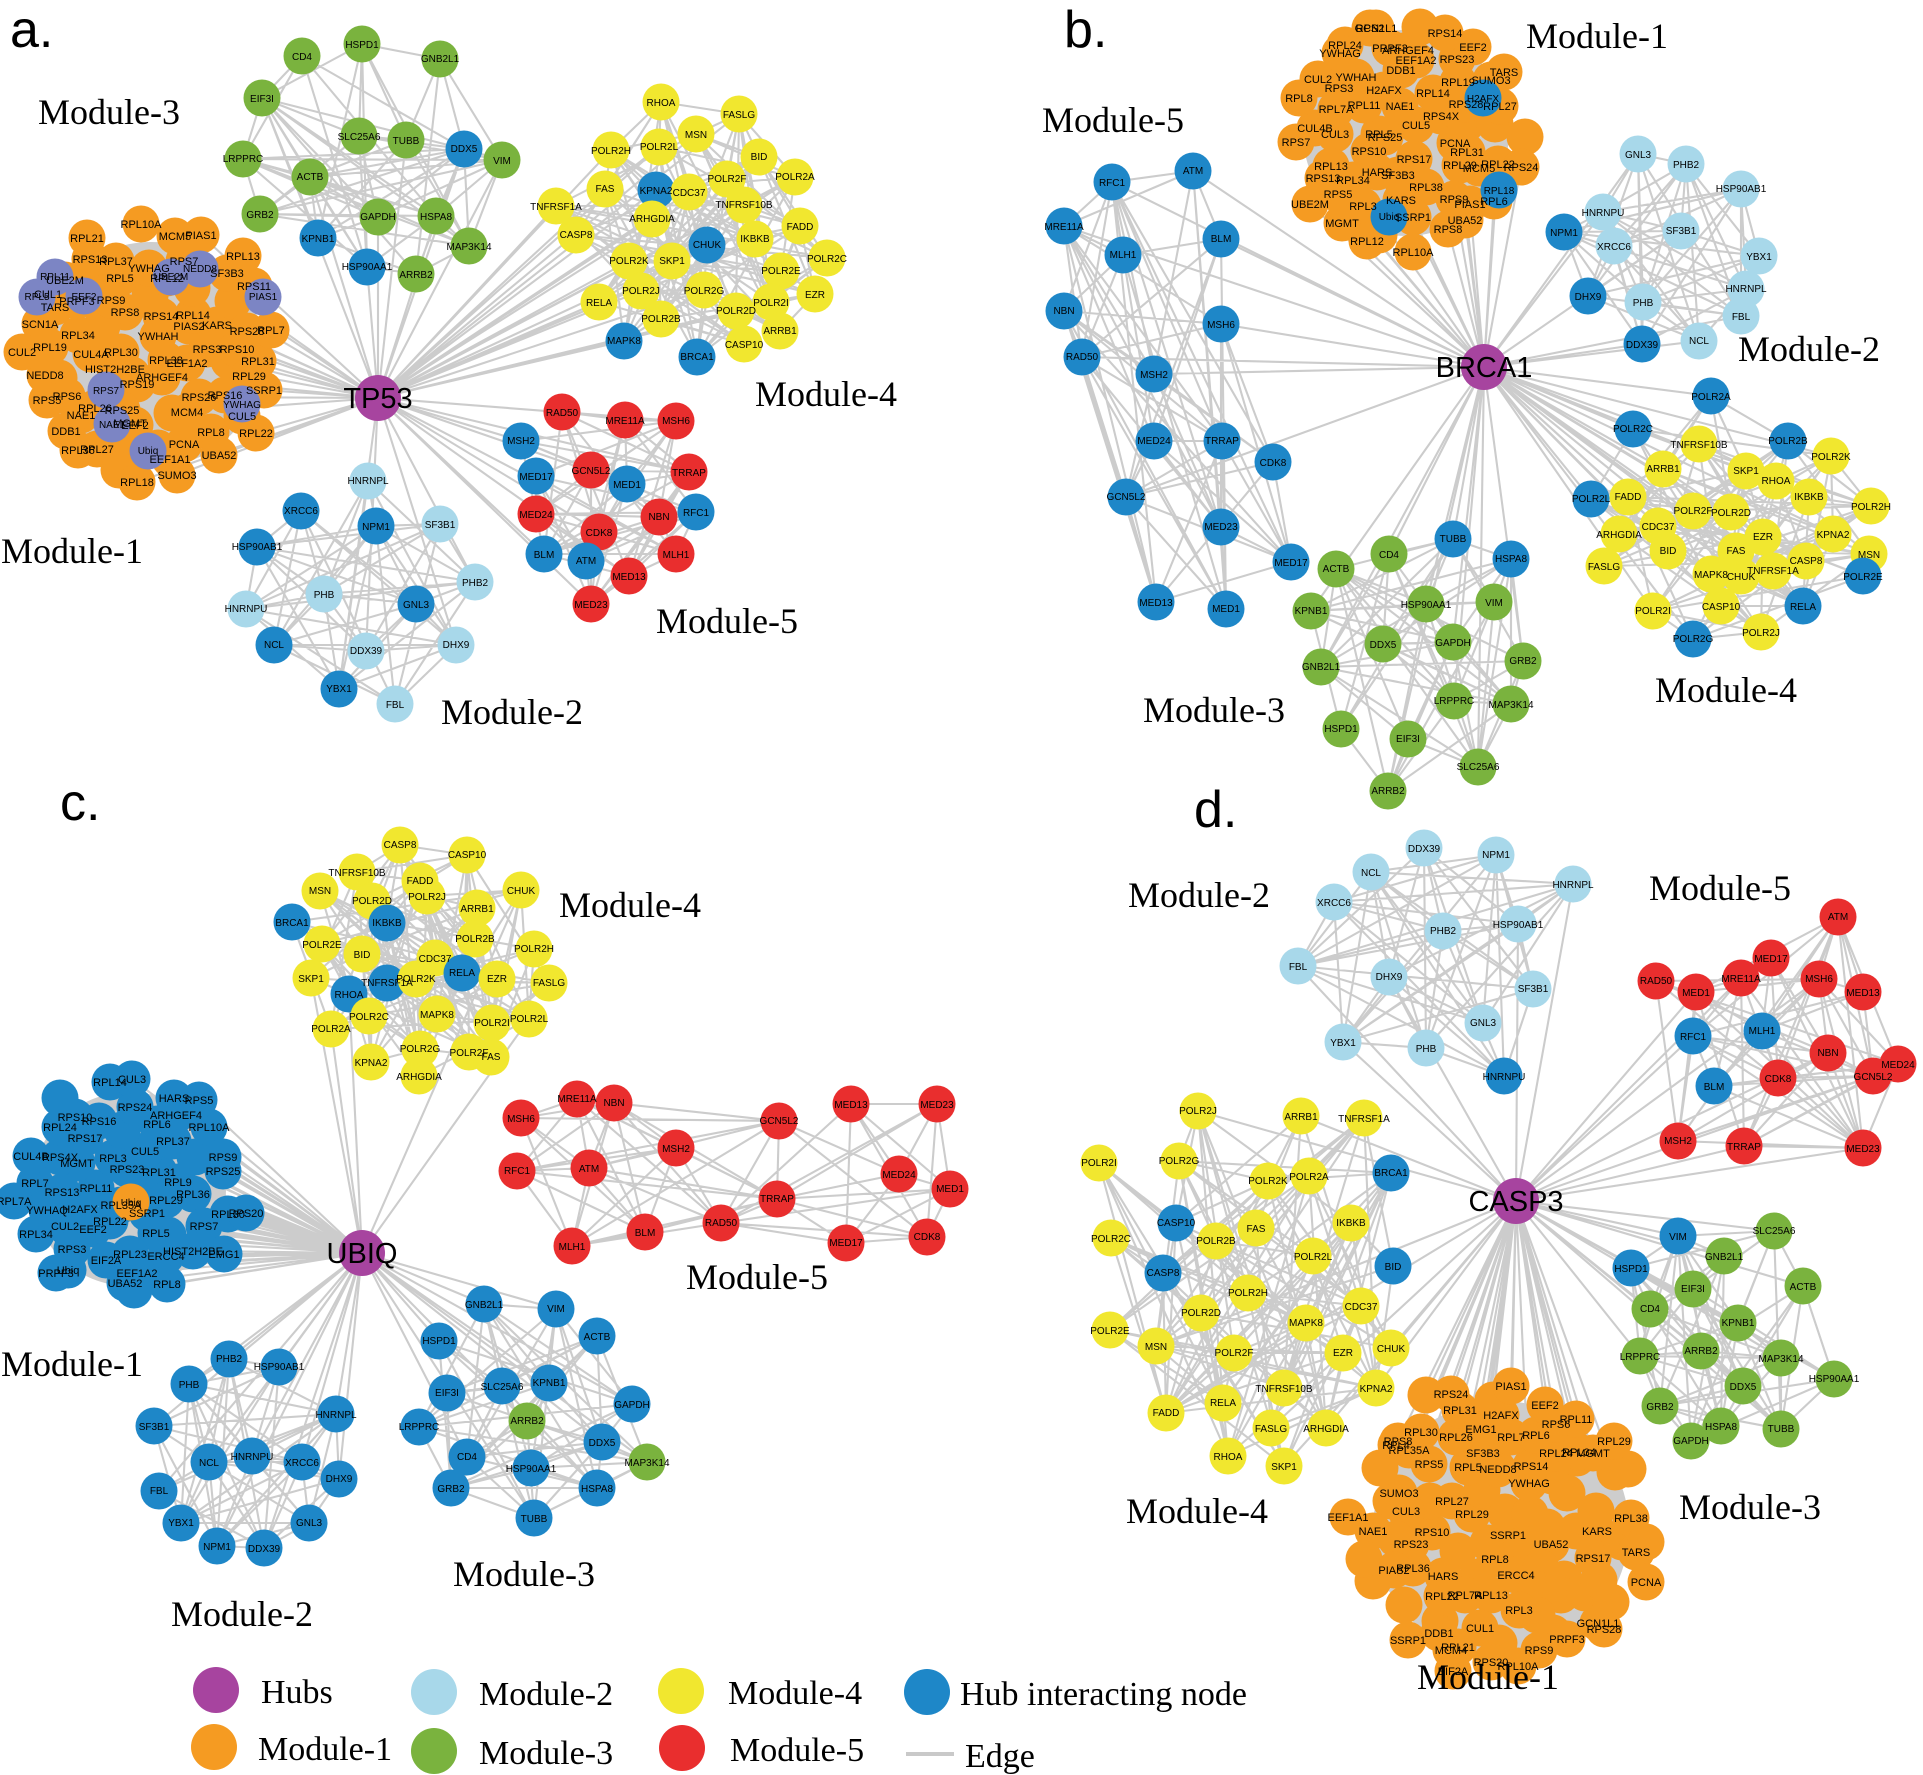 The width and height of the screenshot is (1923, 1775). I want to click on svg-text: RPL21, so click(87, 239).